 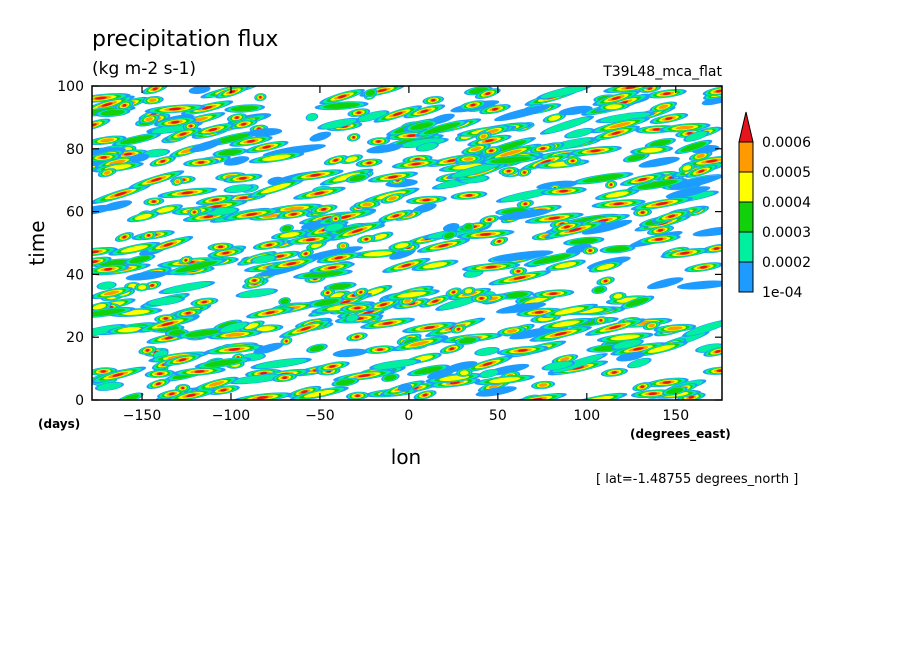 What do you see at coordinates (75, 150) in the screenshot?
I see `y-tick-label: 80` at bounding box center [75, 150].